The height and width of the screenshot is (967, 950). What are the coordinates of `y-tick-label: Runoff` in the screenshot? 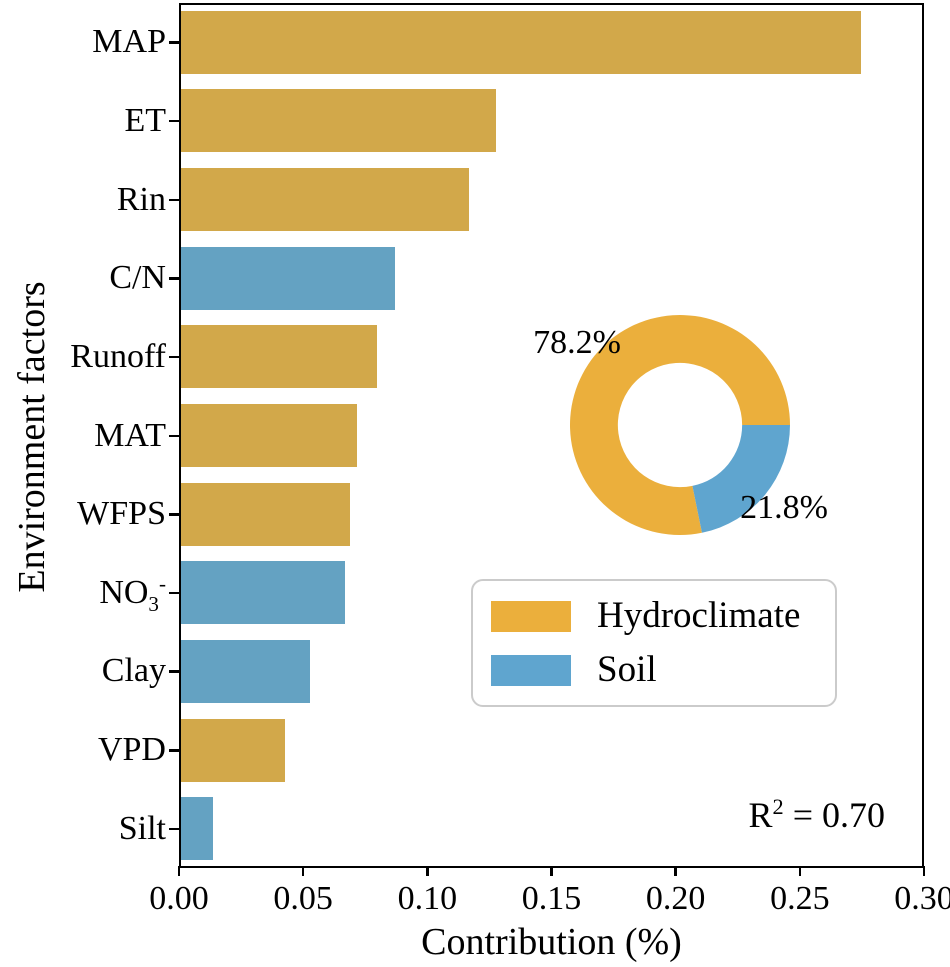 It's located at (86, 357).